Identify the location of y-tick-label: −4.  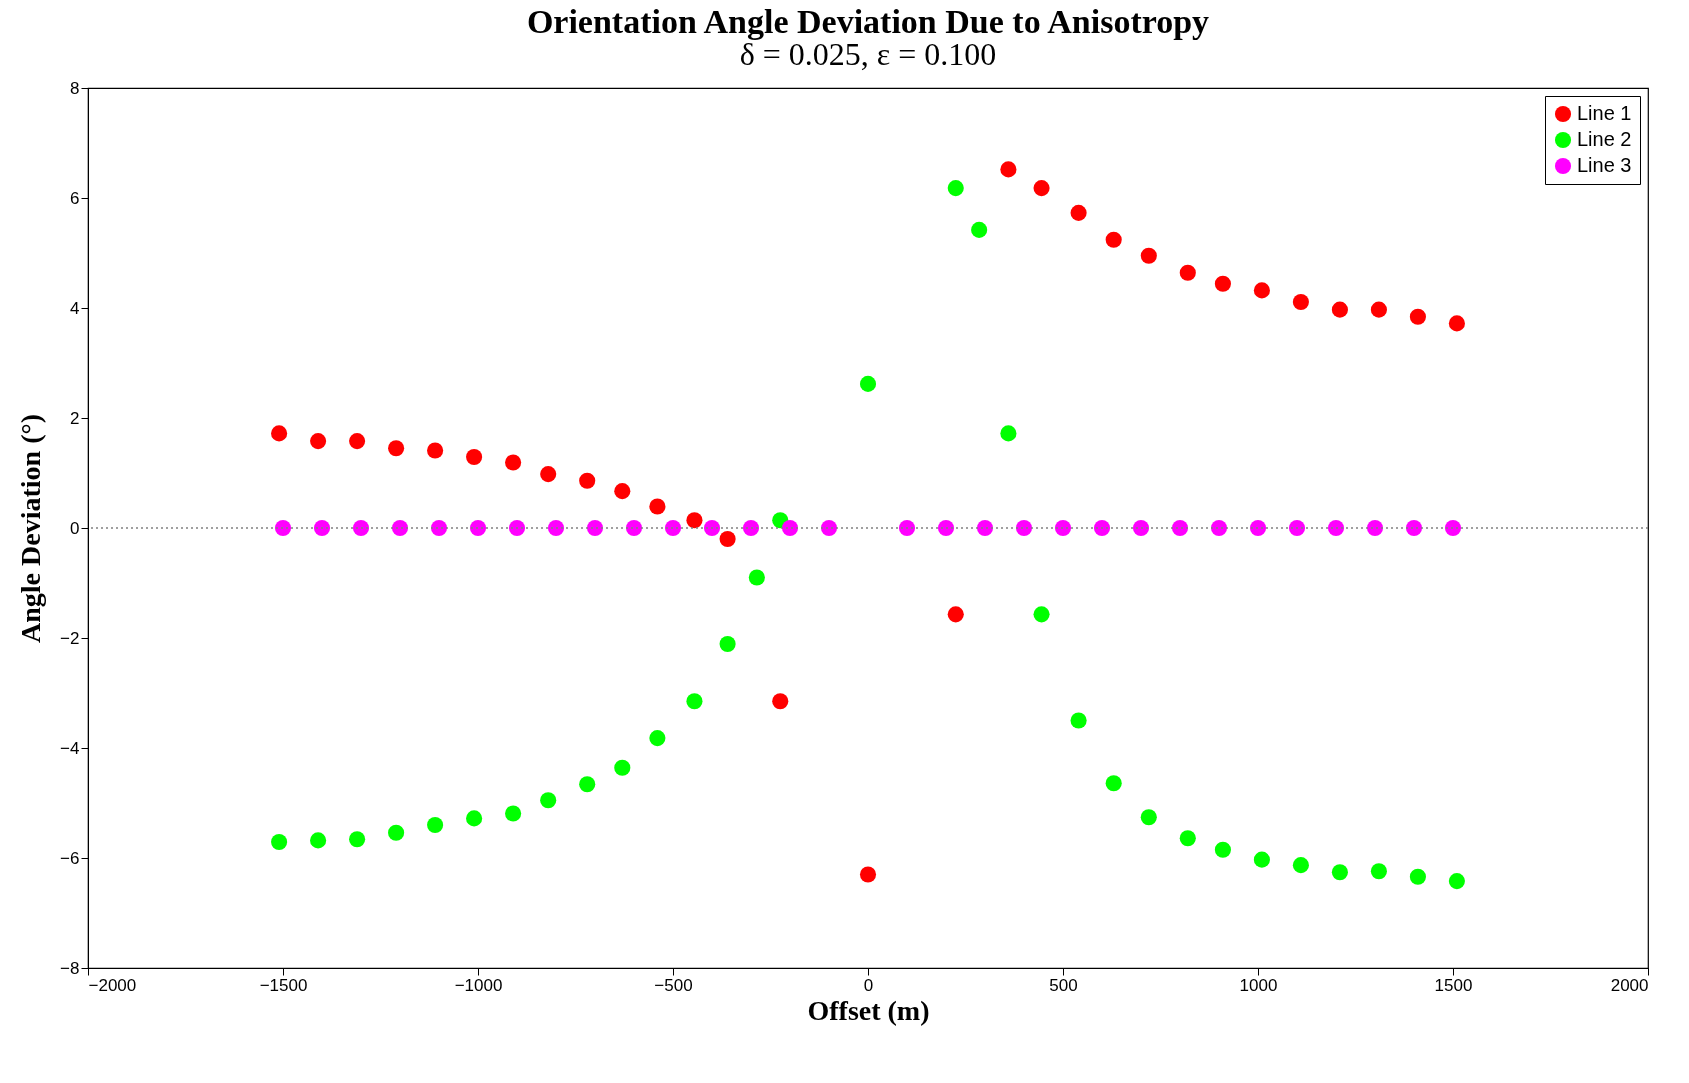
(70, 748).